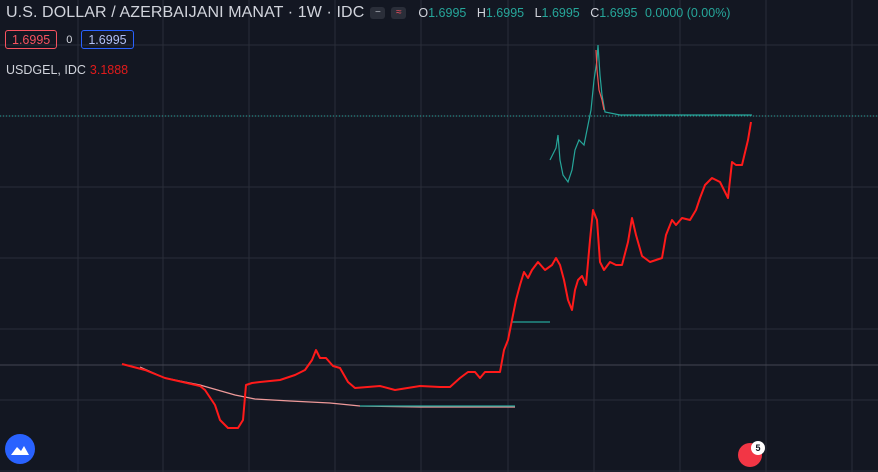 The image size is (878, 472). I want to click on compare-legend: USDGEL, IDC 3.1888, so click(67, 70).